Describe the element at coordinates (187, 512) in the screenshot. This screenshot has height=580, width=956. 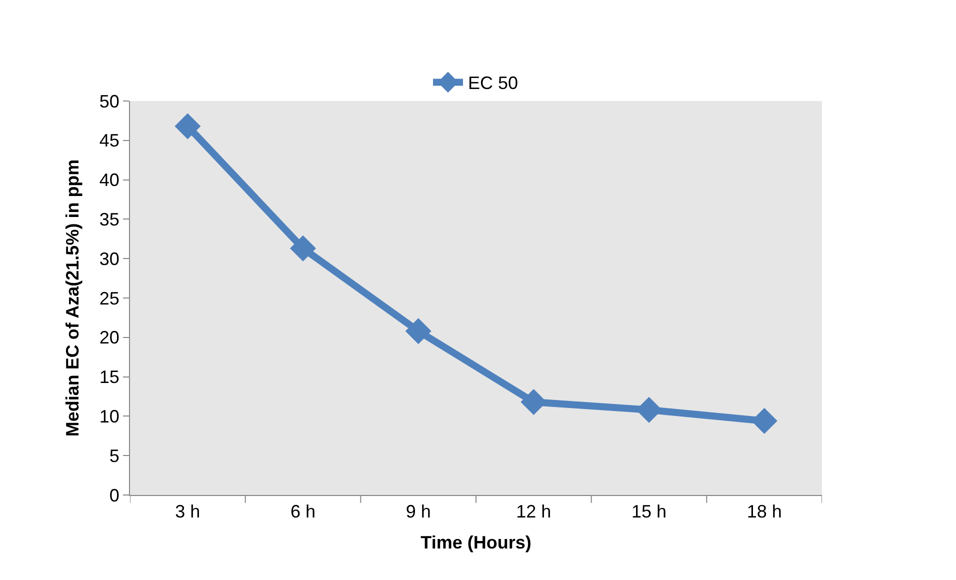
I see `x-tick-label: 3 h` at that location.